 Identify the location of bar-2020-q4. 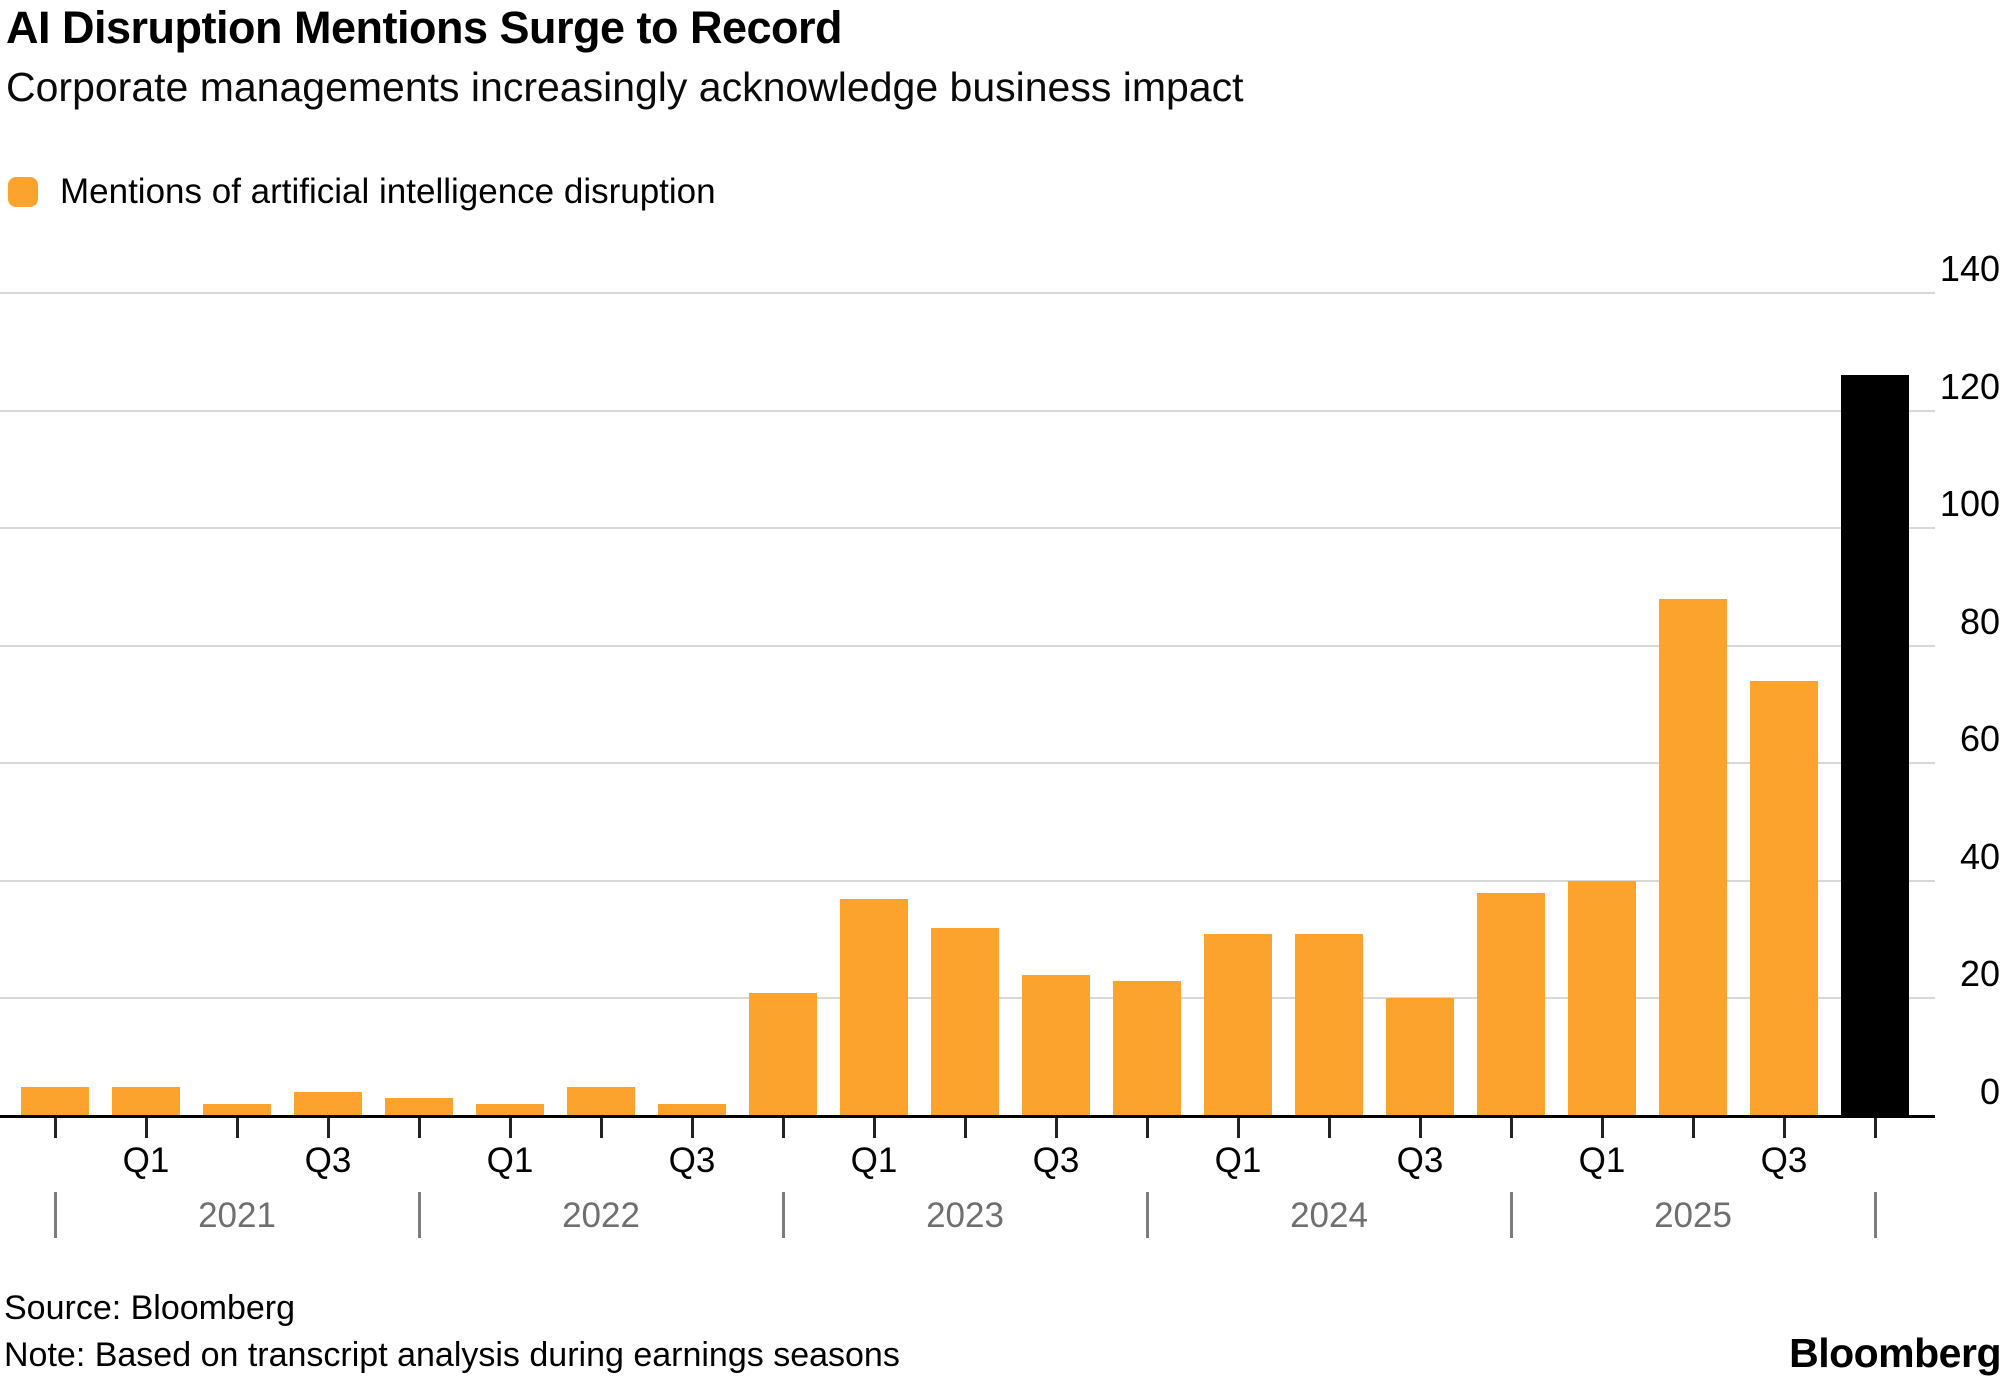
(55, 1101).